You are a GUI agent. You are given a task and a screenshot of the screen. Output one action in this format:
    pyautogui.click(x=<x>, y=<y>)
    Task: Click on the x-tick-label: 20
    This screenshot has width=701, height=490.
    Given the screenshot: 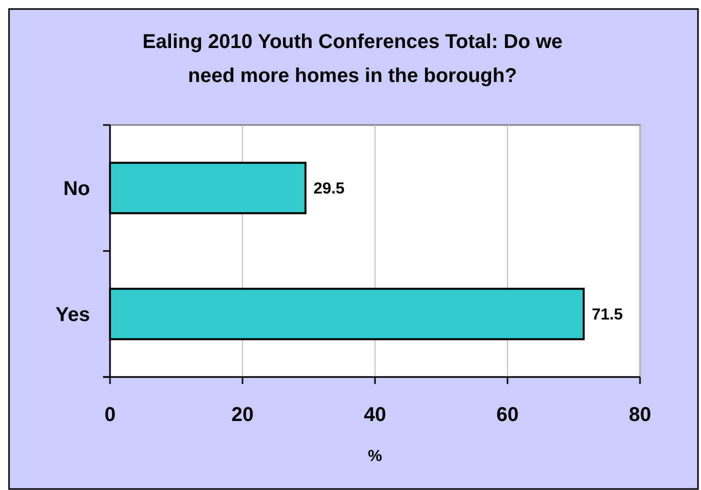 What is the action you would take?
    pyautogui.click(x=242, y=415)
    